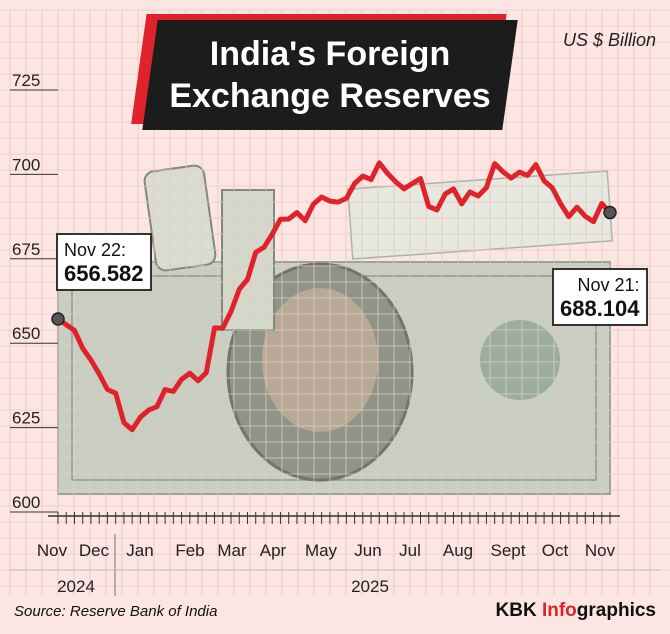 This screenshot has width=670, height=634. What do you see at coordinates (508, 550) in the screenshot?
I see `x-month-label: Sept` at bounding box center [508, 550].